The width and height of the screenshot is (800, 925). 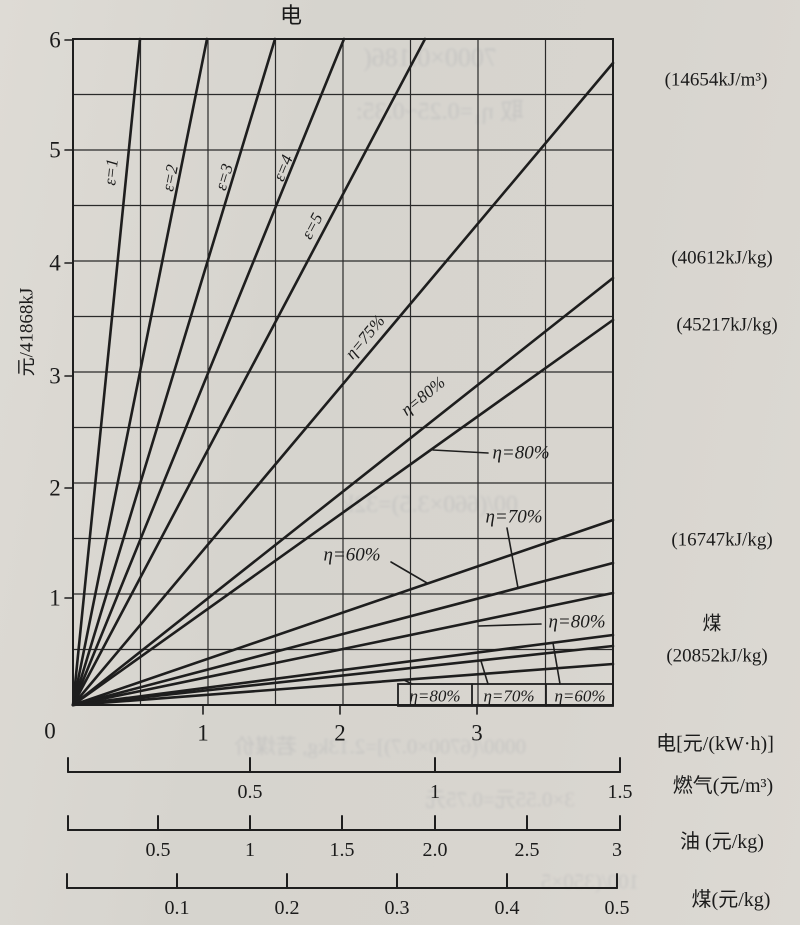 What do you see at coordinates (342, 850) in the screenshot?
I see `tick-label-oil: 1.5` at bounding box center [342, 850].